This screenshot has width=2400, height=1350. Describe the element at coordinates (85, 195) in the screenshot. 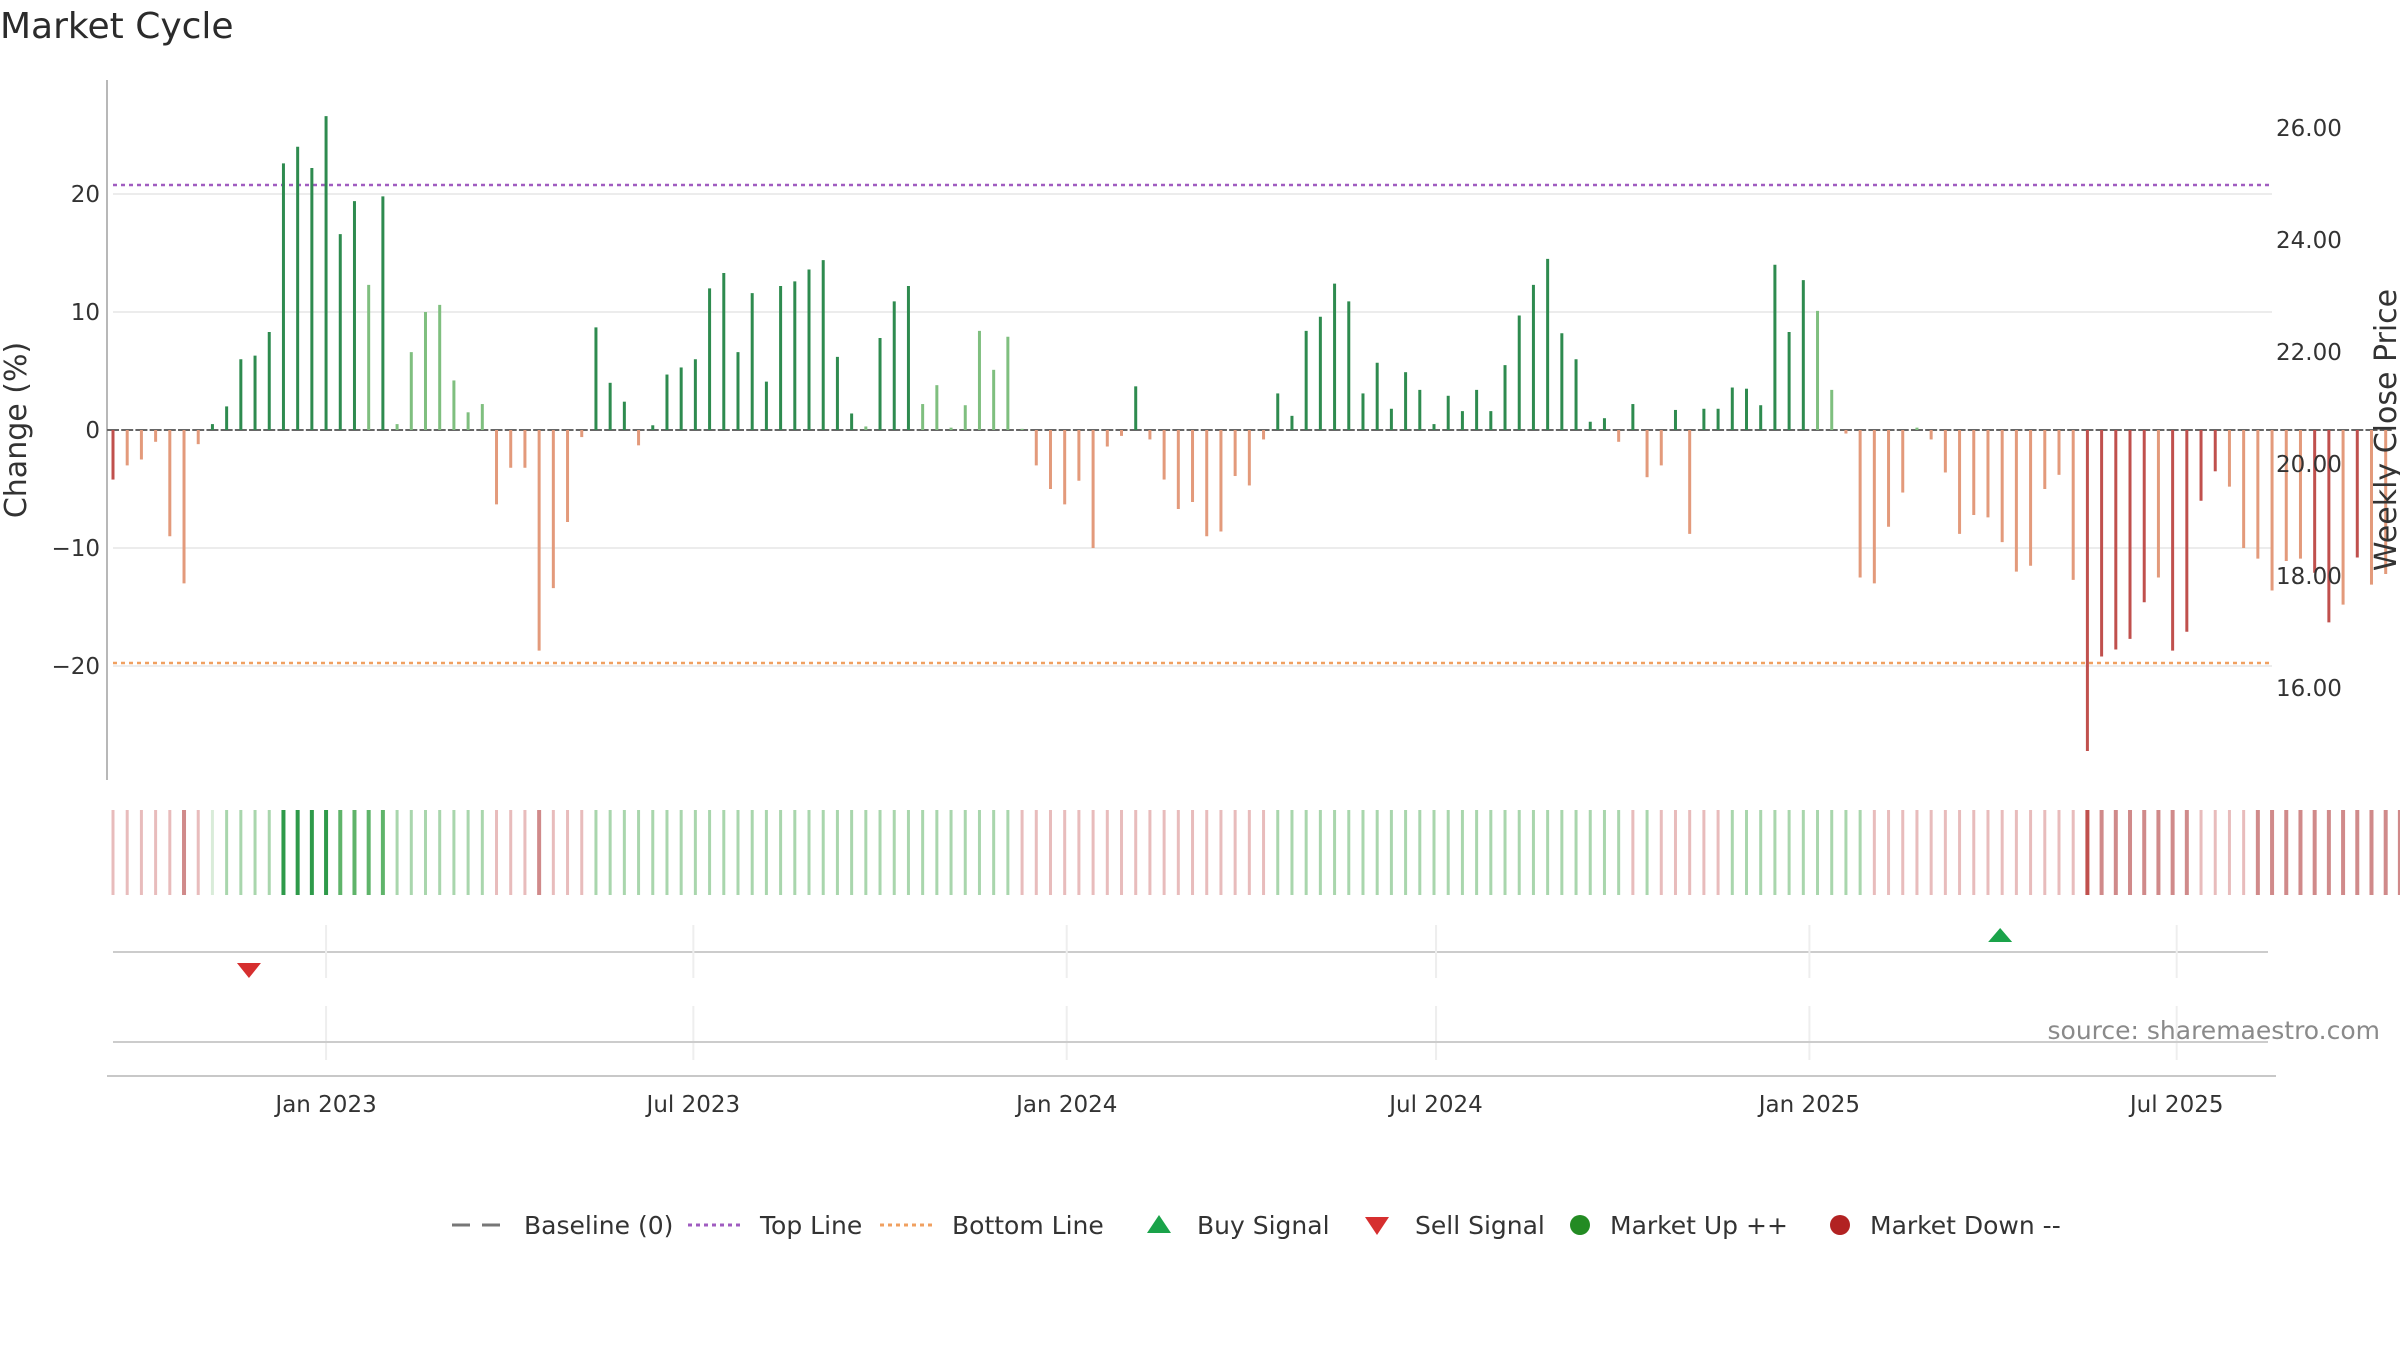

I see `y-tick-label-left: 20` at that location.